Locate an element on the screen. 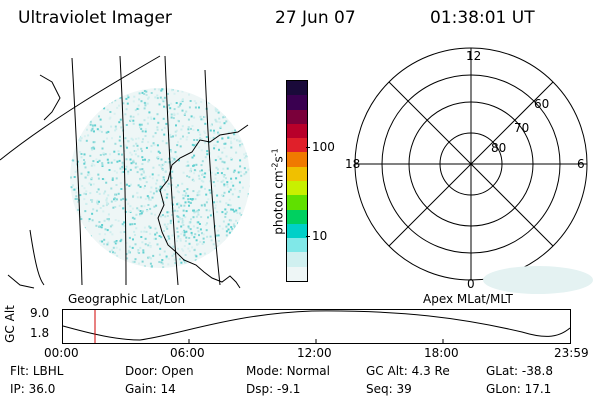 This screenshot has width=600, height=400. timeline-left-label: Geographic Lat/Lon is located at coordinates (127, 299).